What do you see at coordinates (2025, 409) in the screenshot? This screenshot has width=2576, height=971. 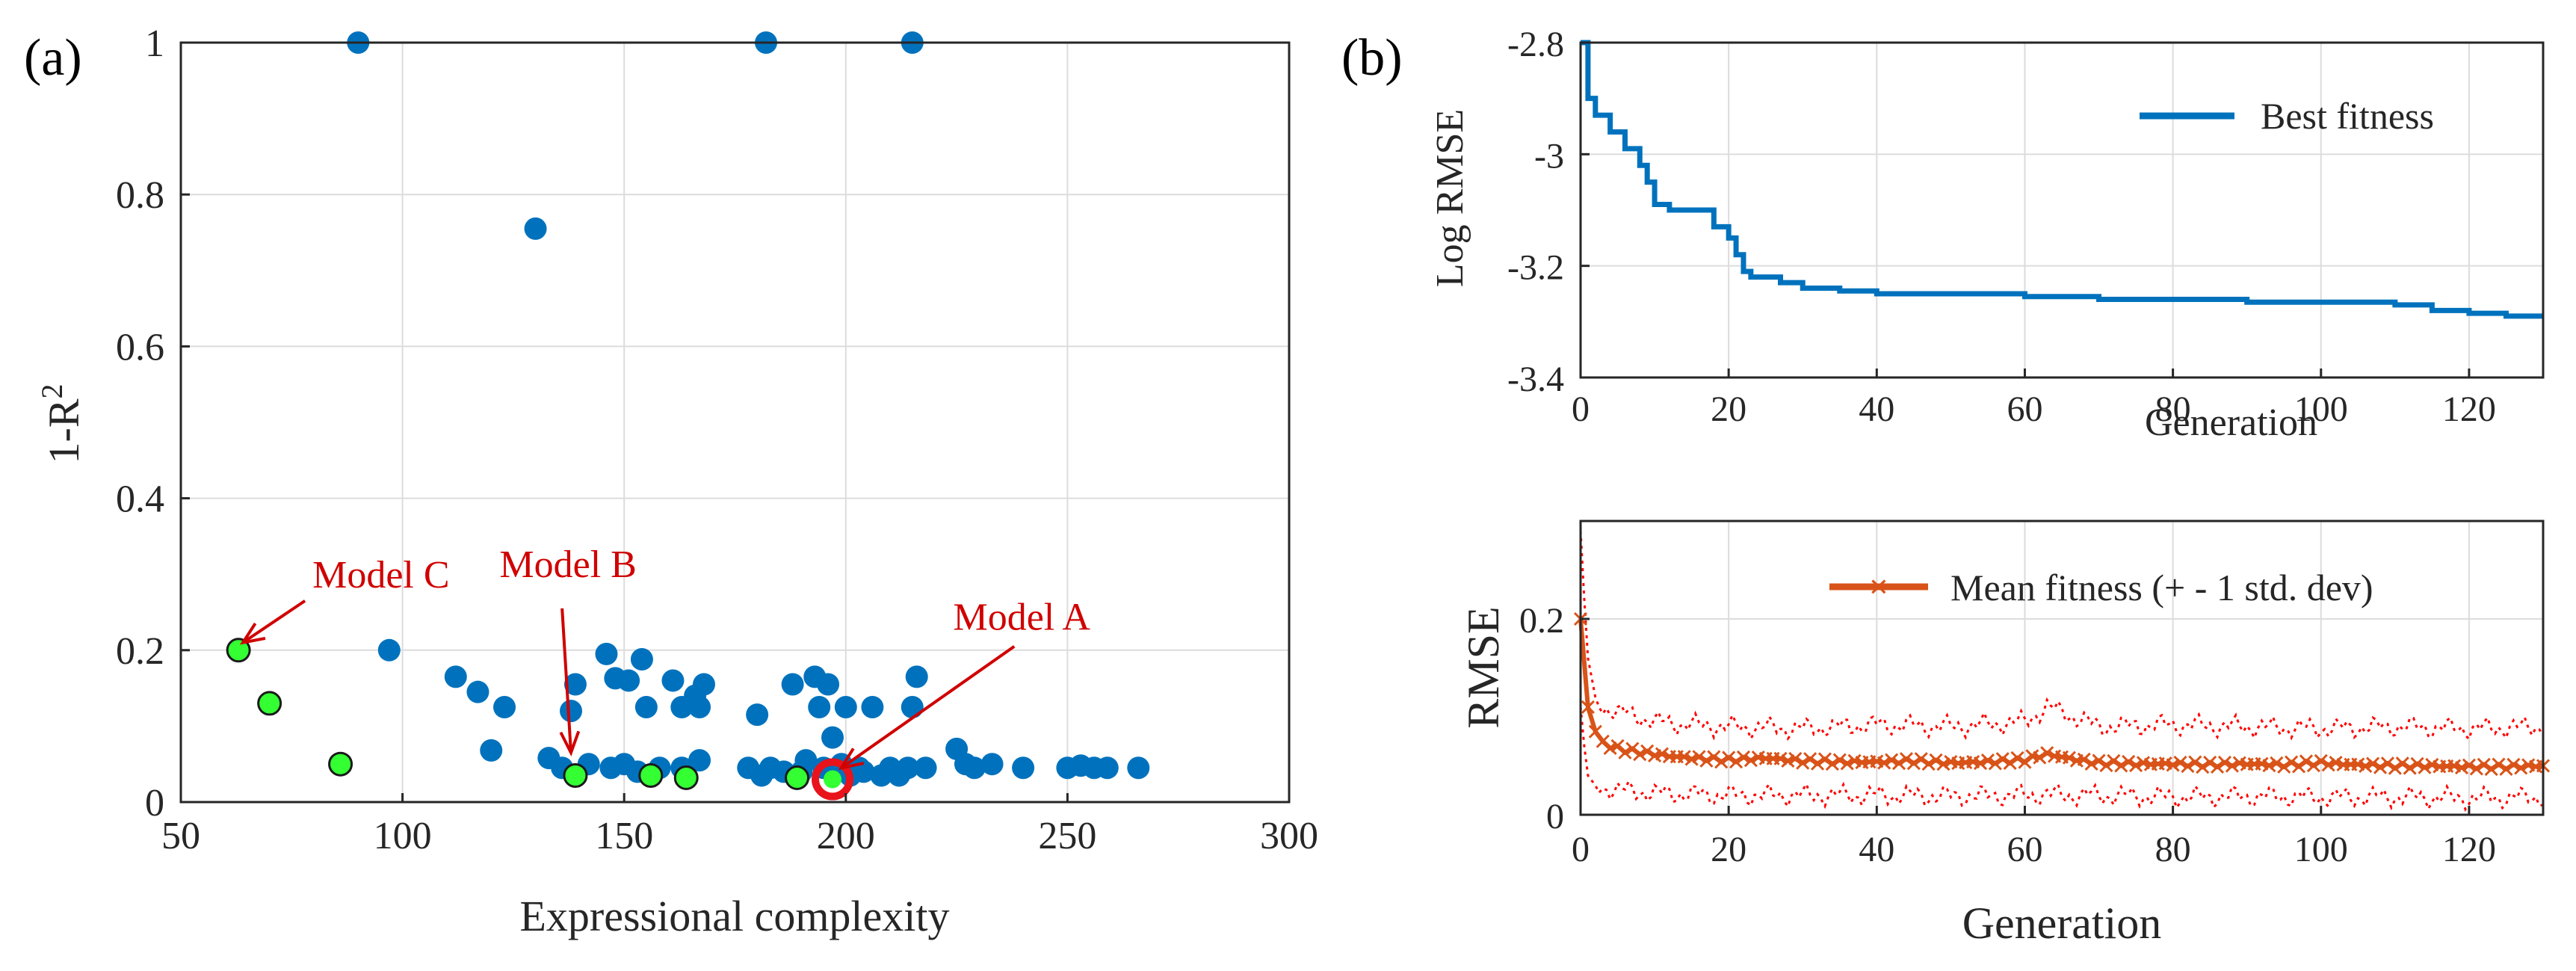 I see `b1-xtick-label: 60` at bounding box center [2025, 409].